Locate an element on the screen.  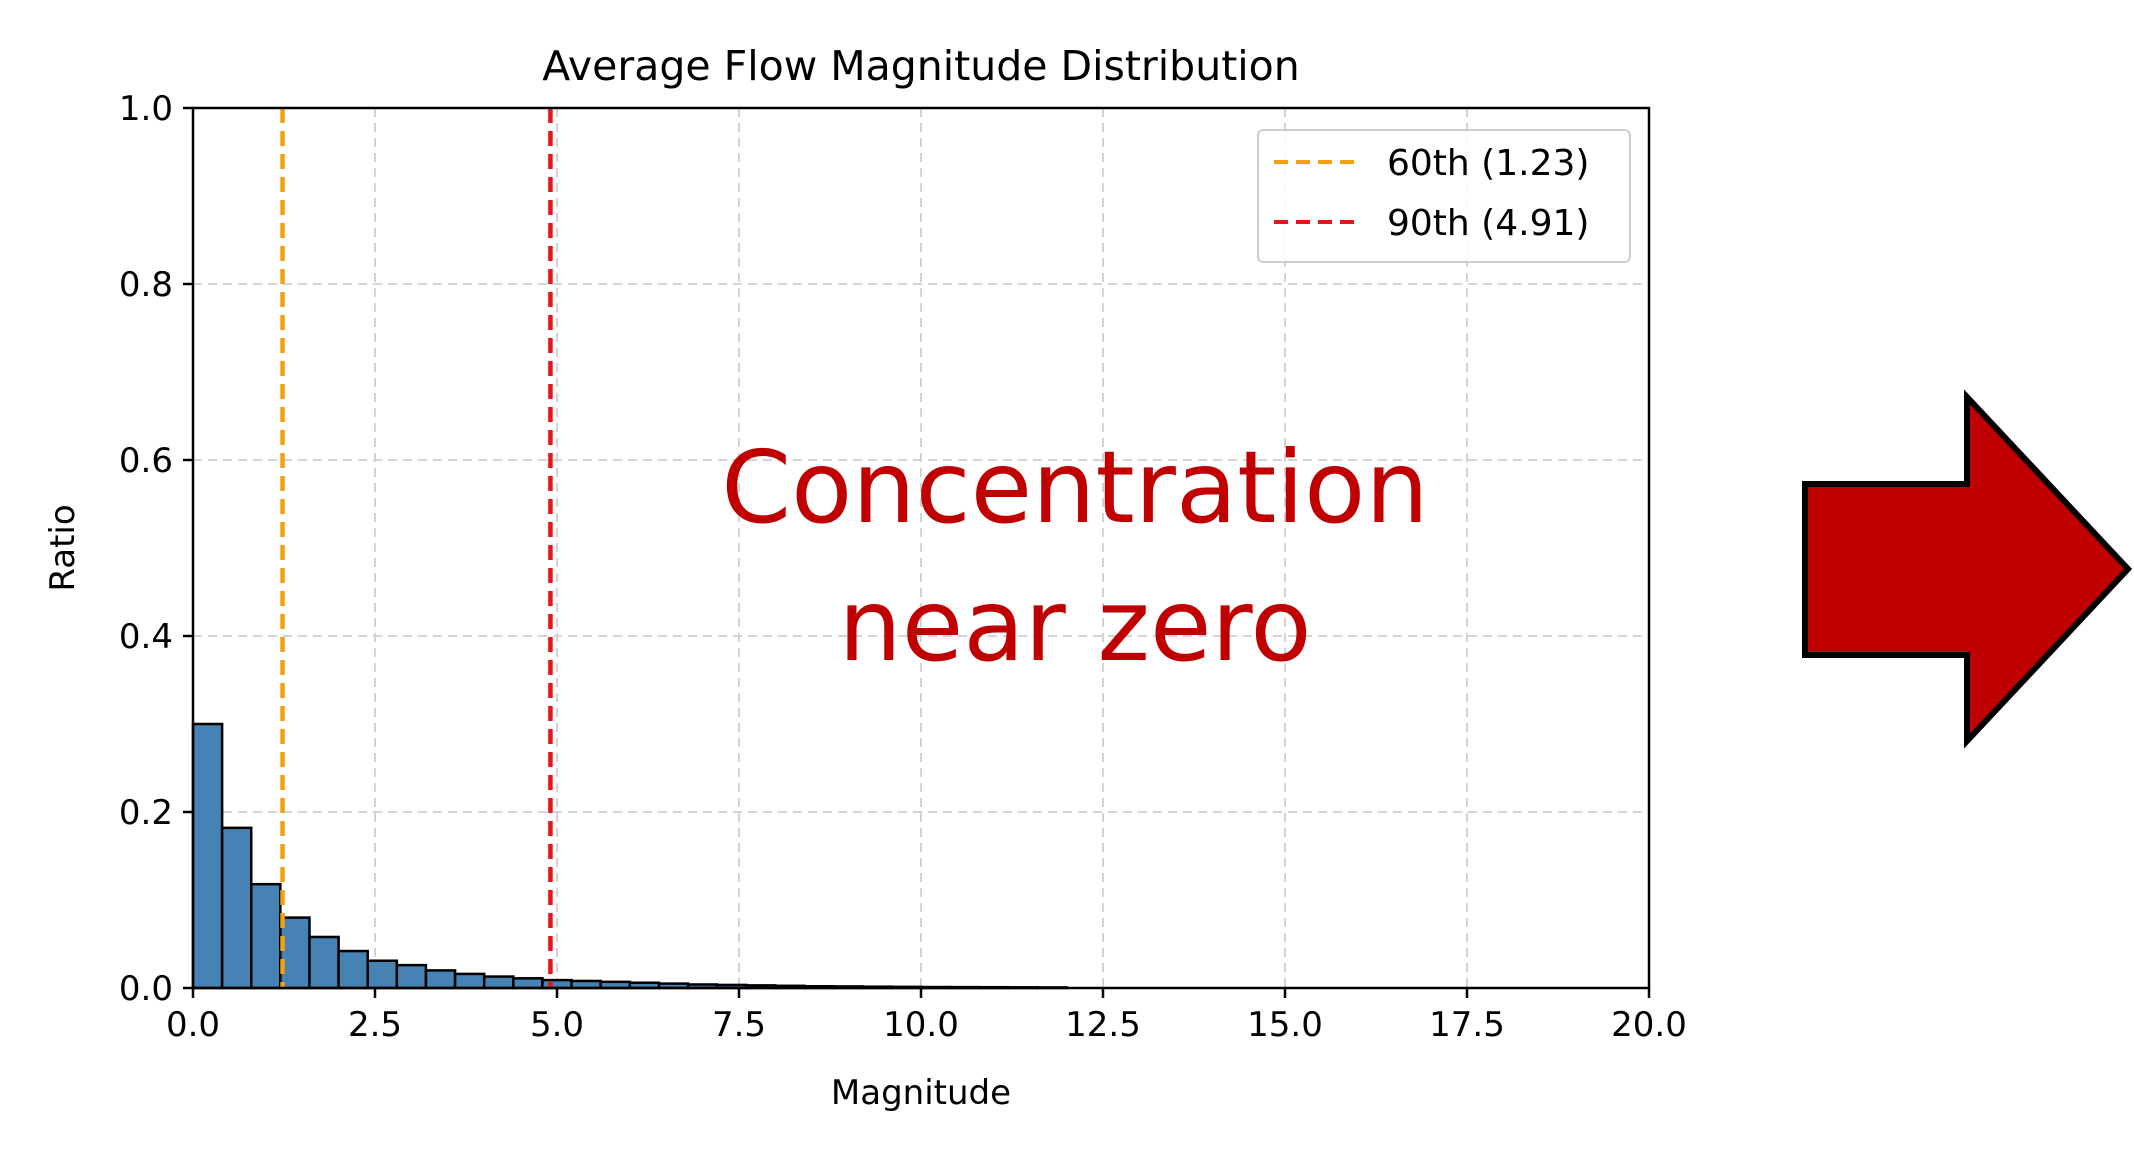
x-tick-label: 5.0 is located at coordinates (557, 1025).